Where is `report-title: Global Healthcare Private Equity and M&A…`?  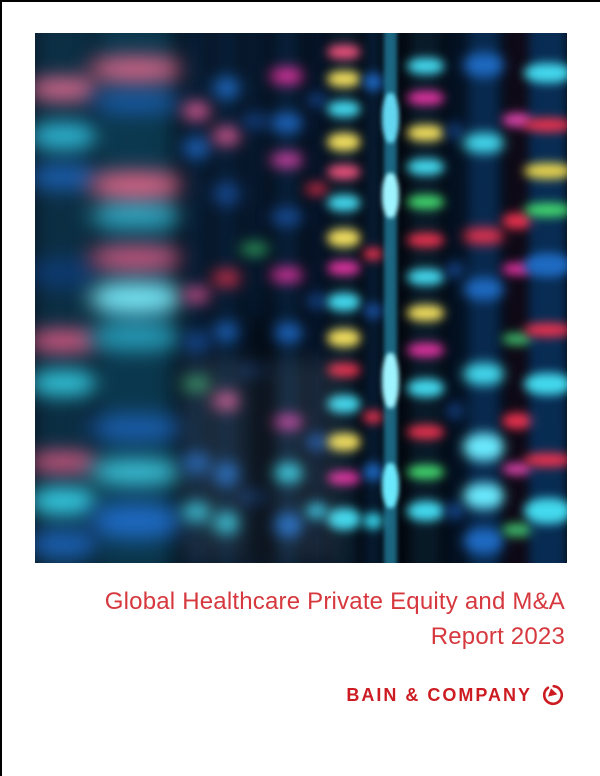 report-title: Global Healthcare Private Equity and M&A… is located at coordinates (300, 619).